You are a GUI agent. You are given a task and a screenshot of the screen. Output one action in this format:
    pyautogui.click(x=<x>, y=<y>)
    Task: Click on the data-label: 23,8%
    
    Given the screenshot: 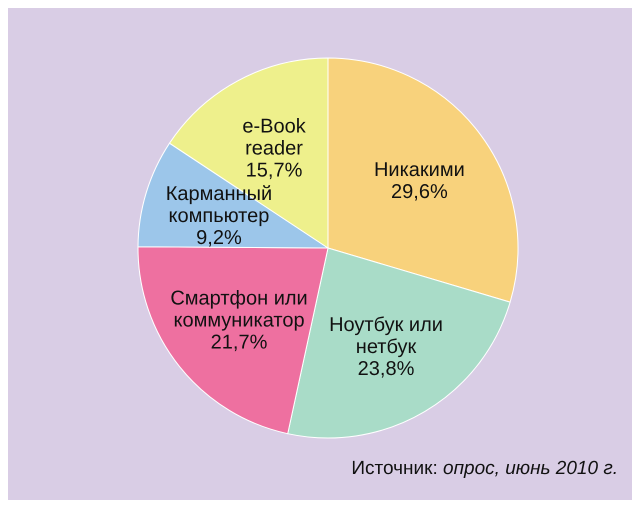 What is the action you would take?
    pyautogui.click(x=386, y=369)
    